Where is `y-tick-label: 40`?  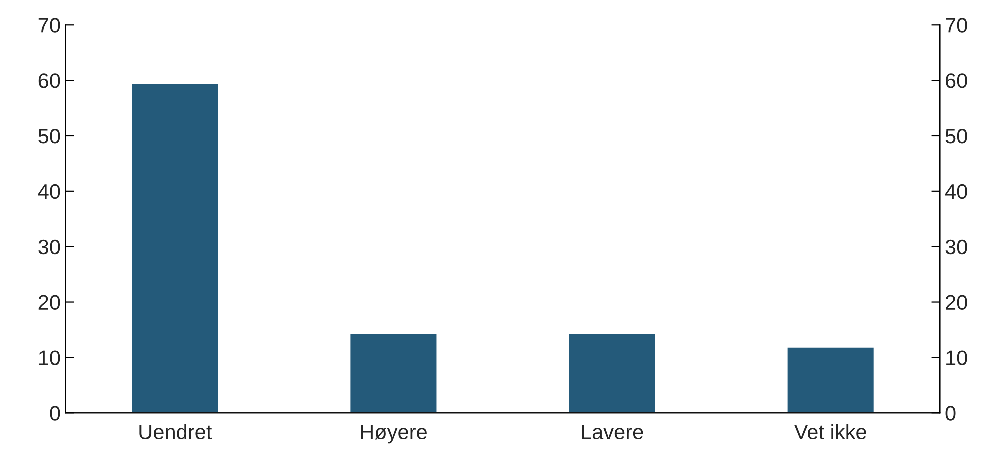 y-tick-label: 40 is located at coordinates (49, 192).